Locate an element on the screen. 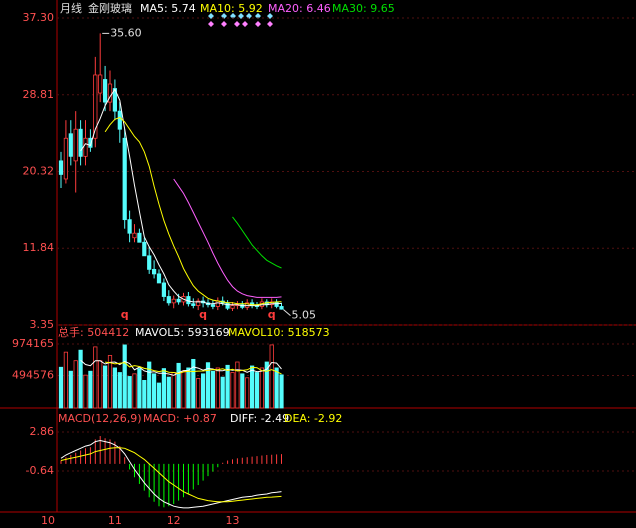 This screenshot has width=636, height=528. annotation-leader is located at coordinates (287, 313).